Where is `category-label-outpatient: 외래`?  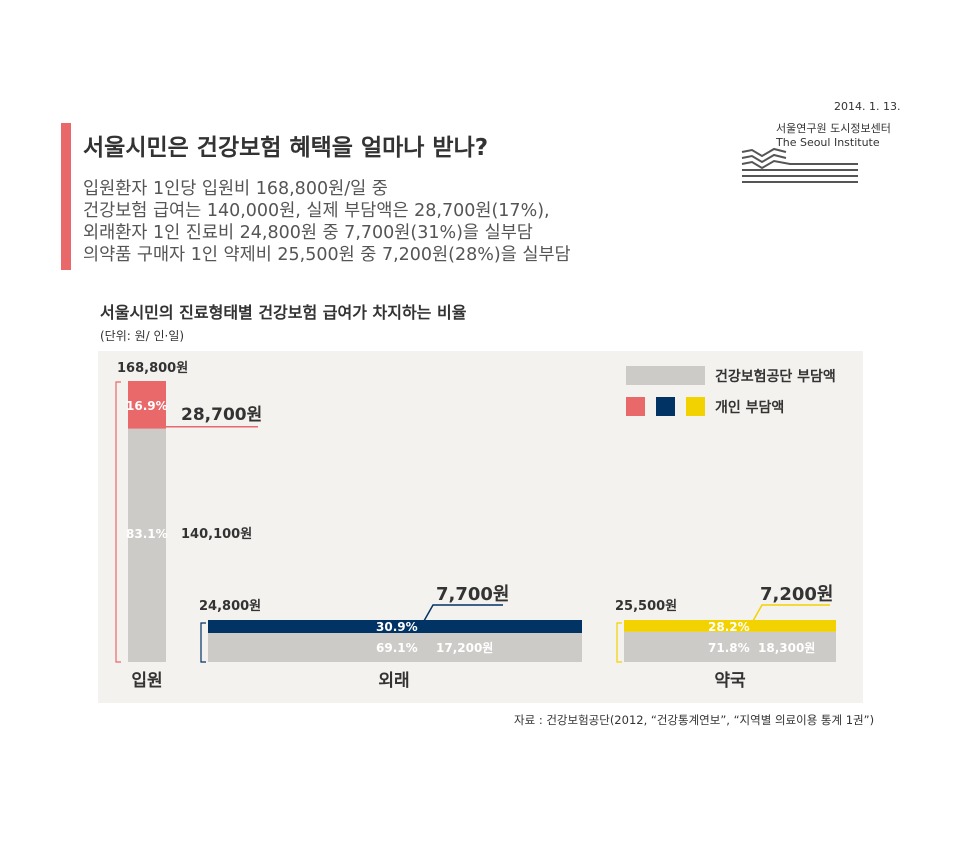
category-label-outpatient: 외래 is located at coordinates (393, 681).